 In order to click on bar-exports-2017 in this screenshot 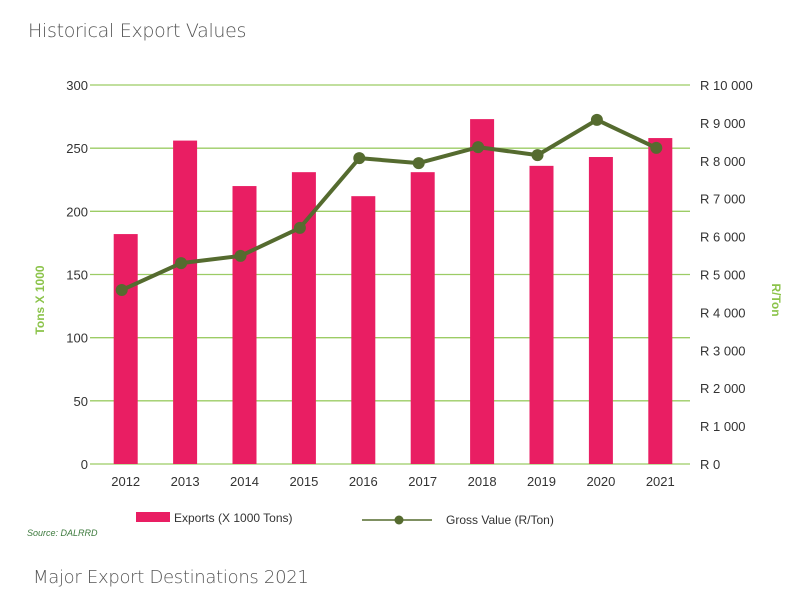, I will do `click(422, 318)`.